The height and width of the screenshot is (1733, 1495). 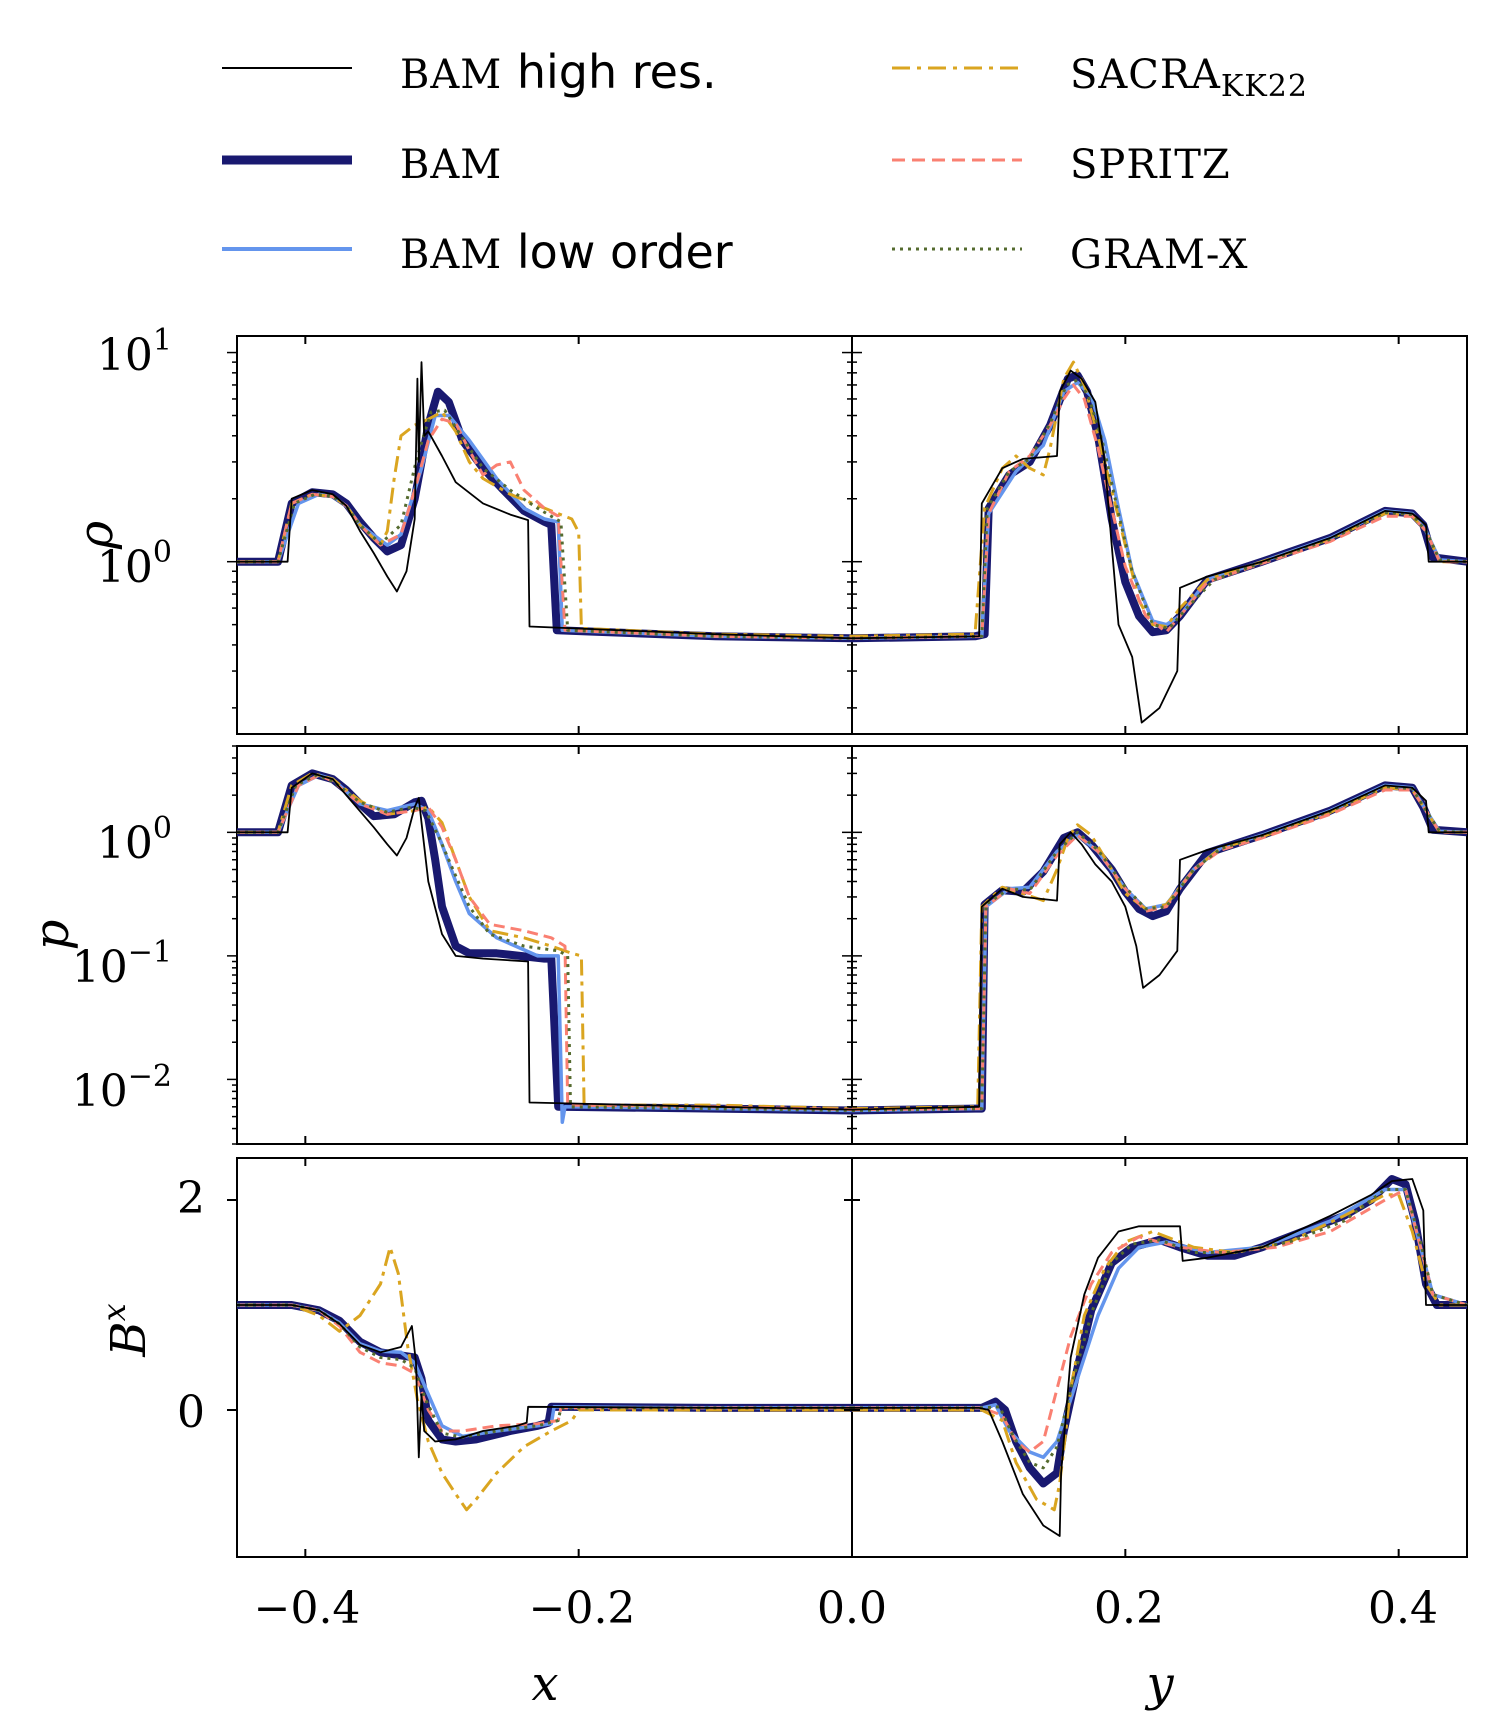 What do you see at coordinates (134, 840) in the screenshot?
I see `p-tick-10-0: 100` at bounding box center [134, 840].